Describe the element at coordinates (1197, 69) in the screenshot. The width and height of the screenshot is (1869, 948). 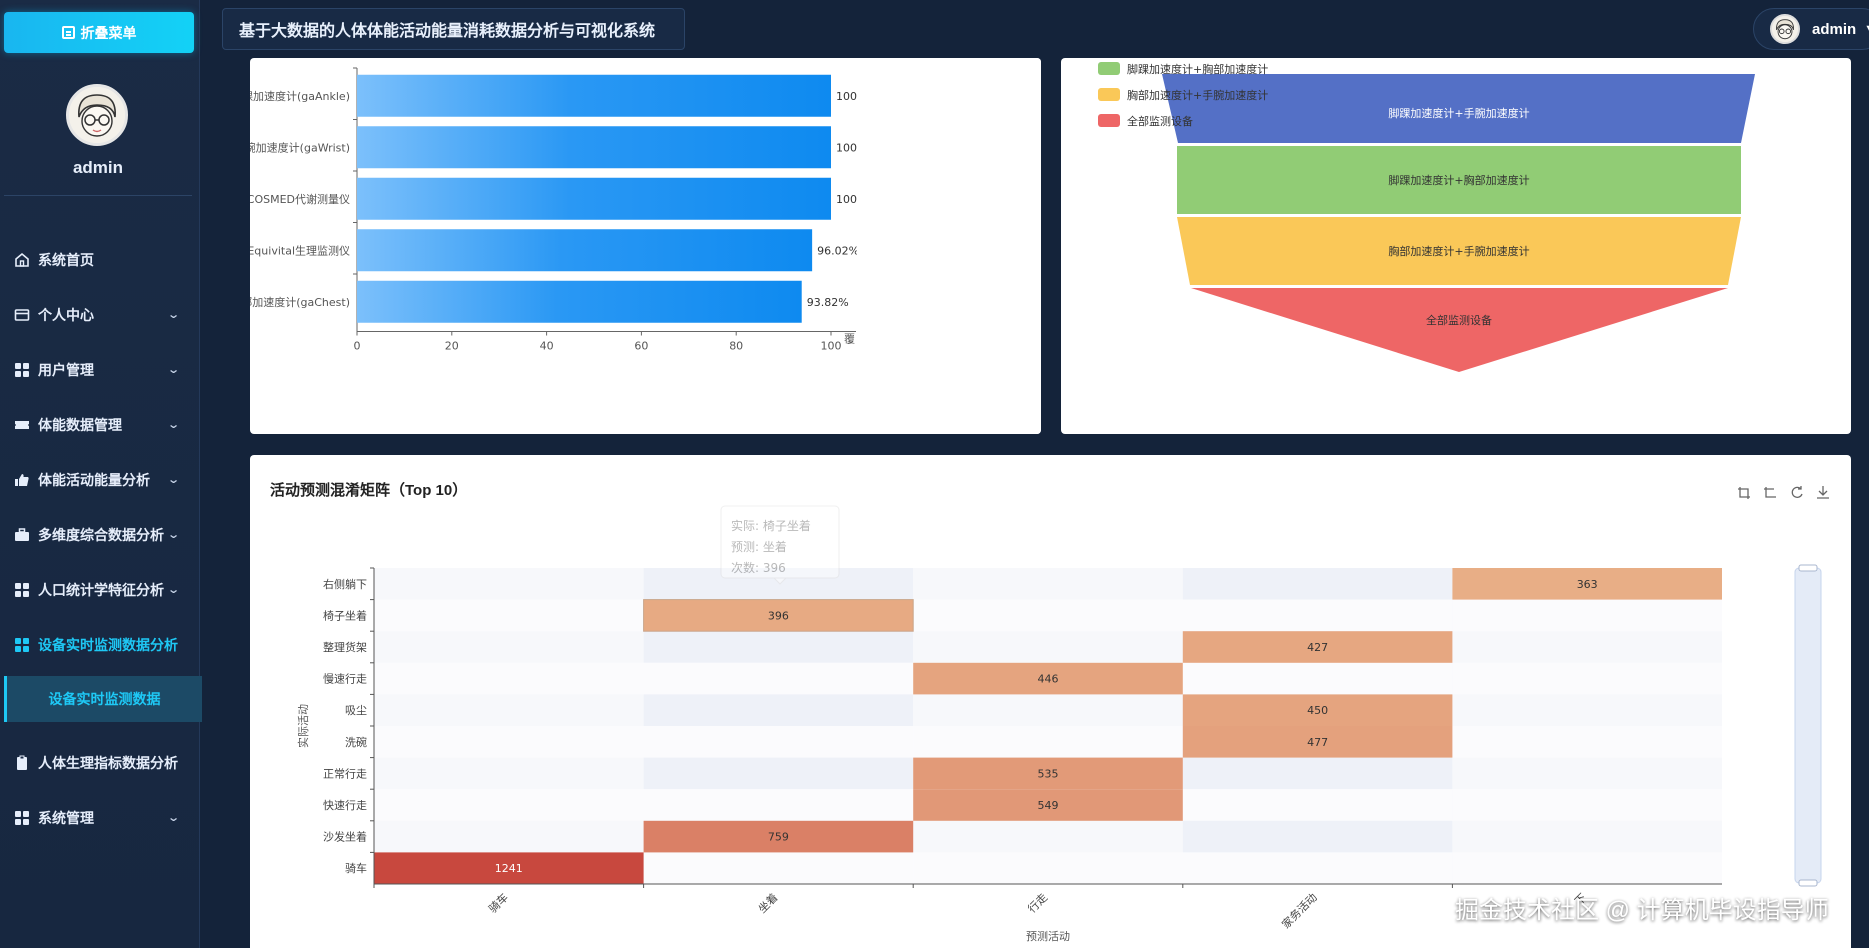
I see `legend-label: 脚踝加速度计+胸部加速度计` at that location.